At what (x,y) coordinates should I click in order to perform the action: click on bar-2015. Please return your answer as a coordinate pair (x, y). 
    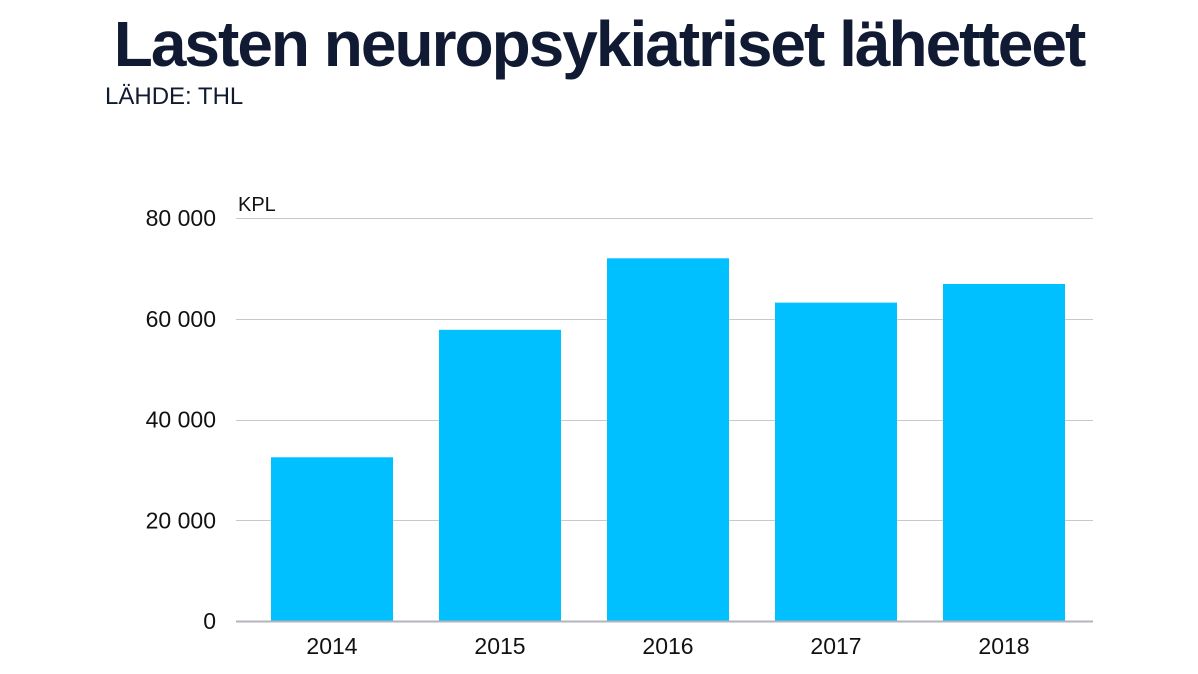
    Looking at the image, I should click on (500, 475).